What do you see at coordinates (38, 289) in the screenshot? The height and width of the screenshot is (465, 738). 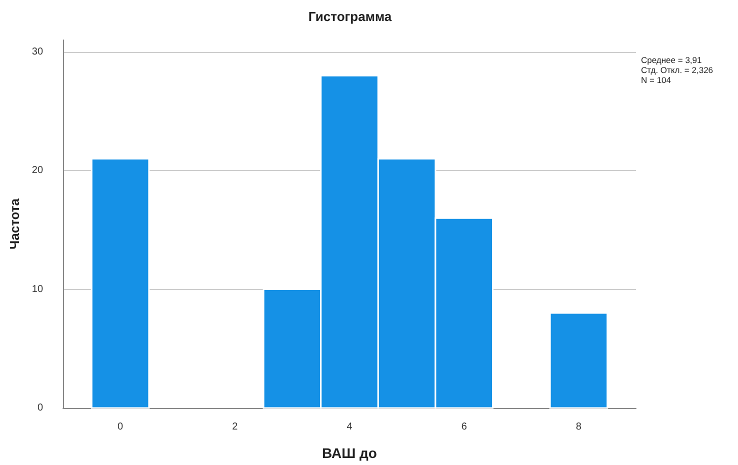 I see `y-tick-label: 10` at bounding box center [38, 289].